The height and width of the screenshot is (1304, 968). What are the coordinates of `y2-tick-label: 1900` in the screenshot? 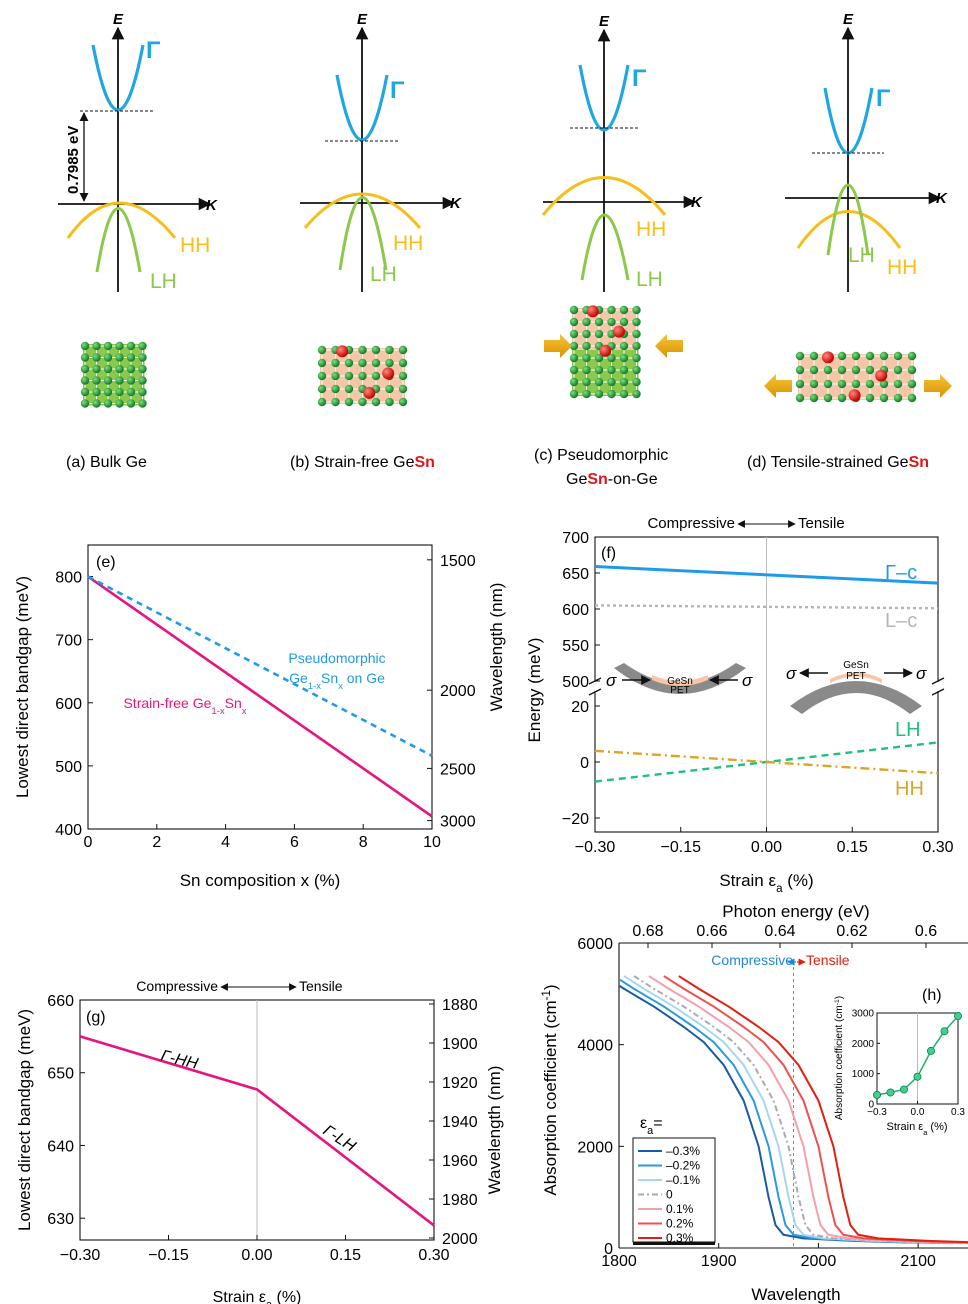 It's located at (460, 1044).